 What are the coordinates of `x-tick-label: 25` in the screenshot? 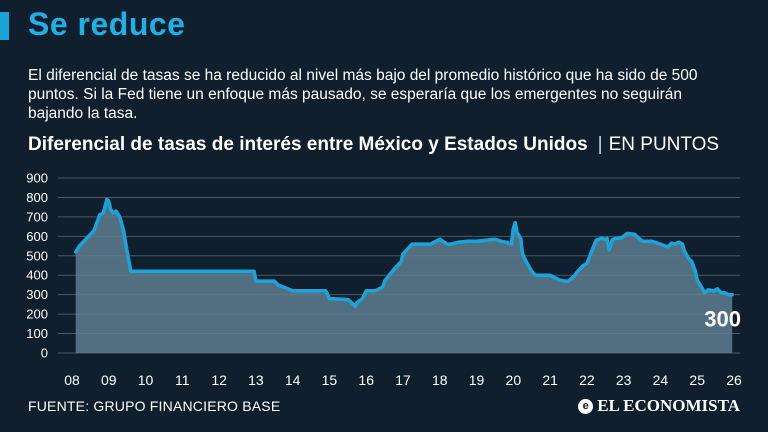 It's located at (697, 380).